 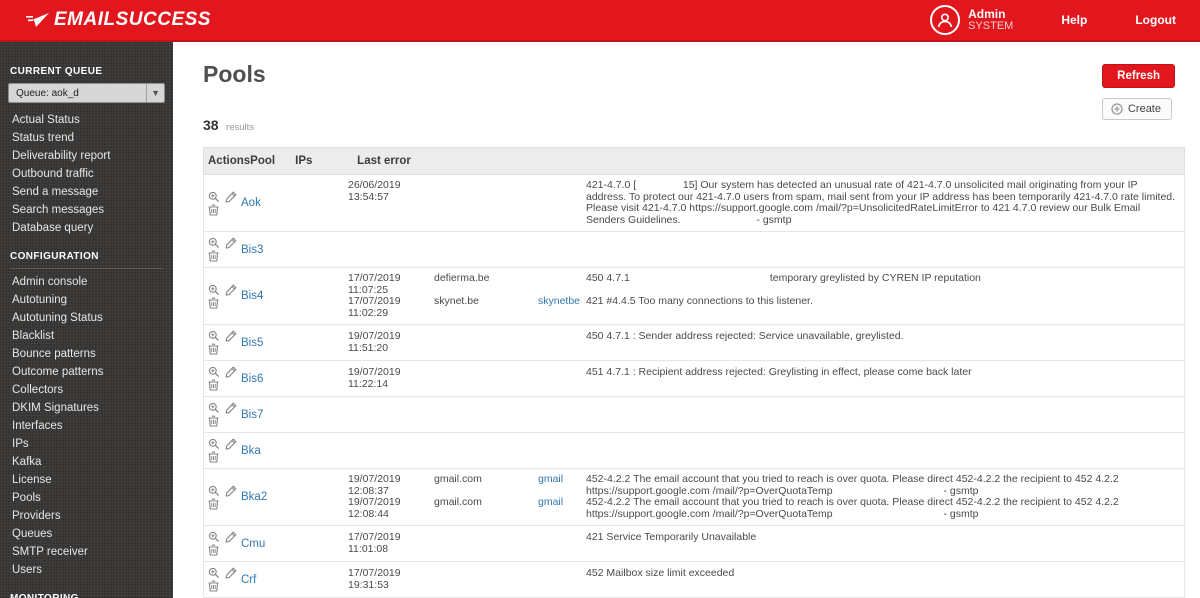 I want to click on error-timestamp: 17/07/2019 19:31:53, so click(x=374, y=579).